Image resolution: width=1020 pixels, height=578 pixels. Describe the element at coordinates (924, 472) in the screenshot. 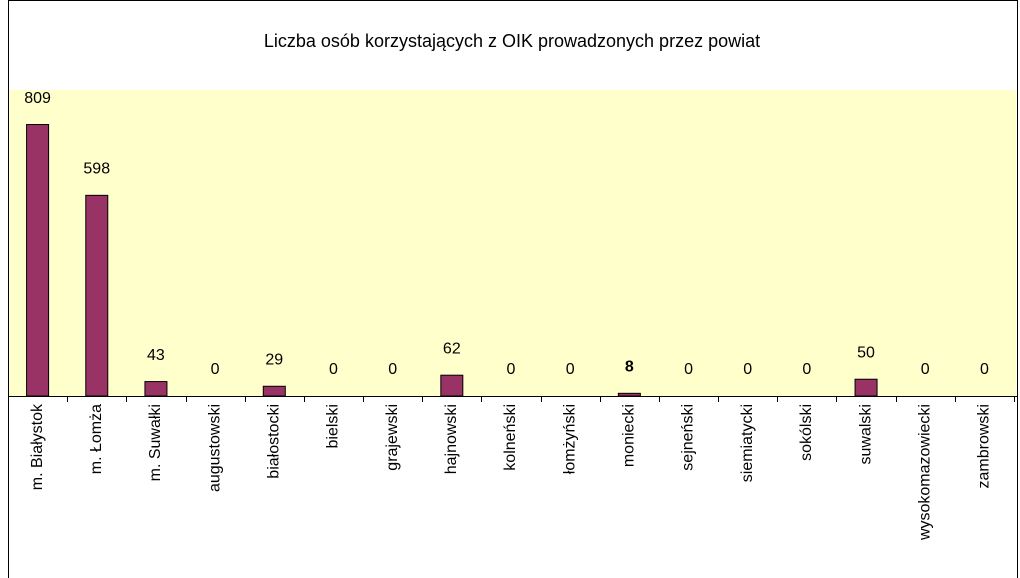

I see `x-tick-label: wysokomazowiecki` at that location.